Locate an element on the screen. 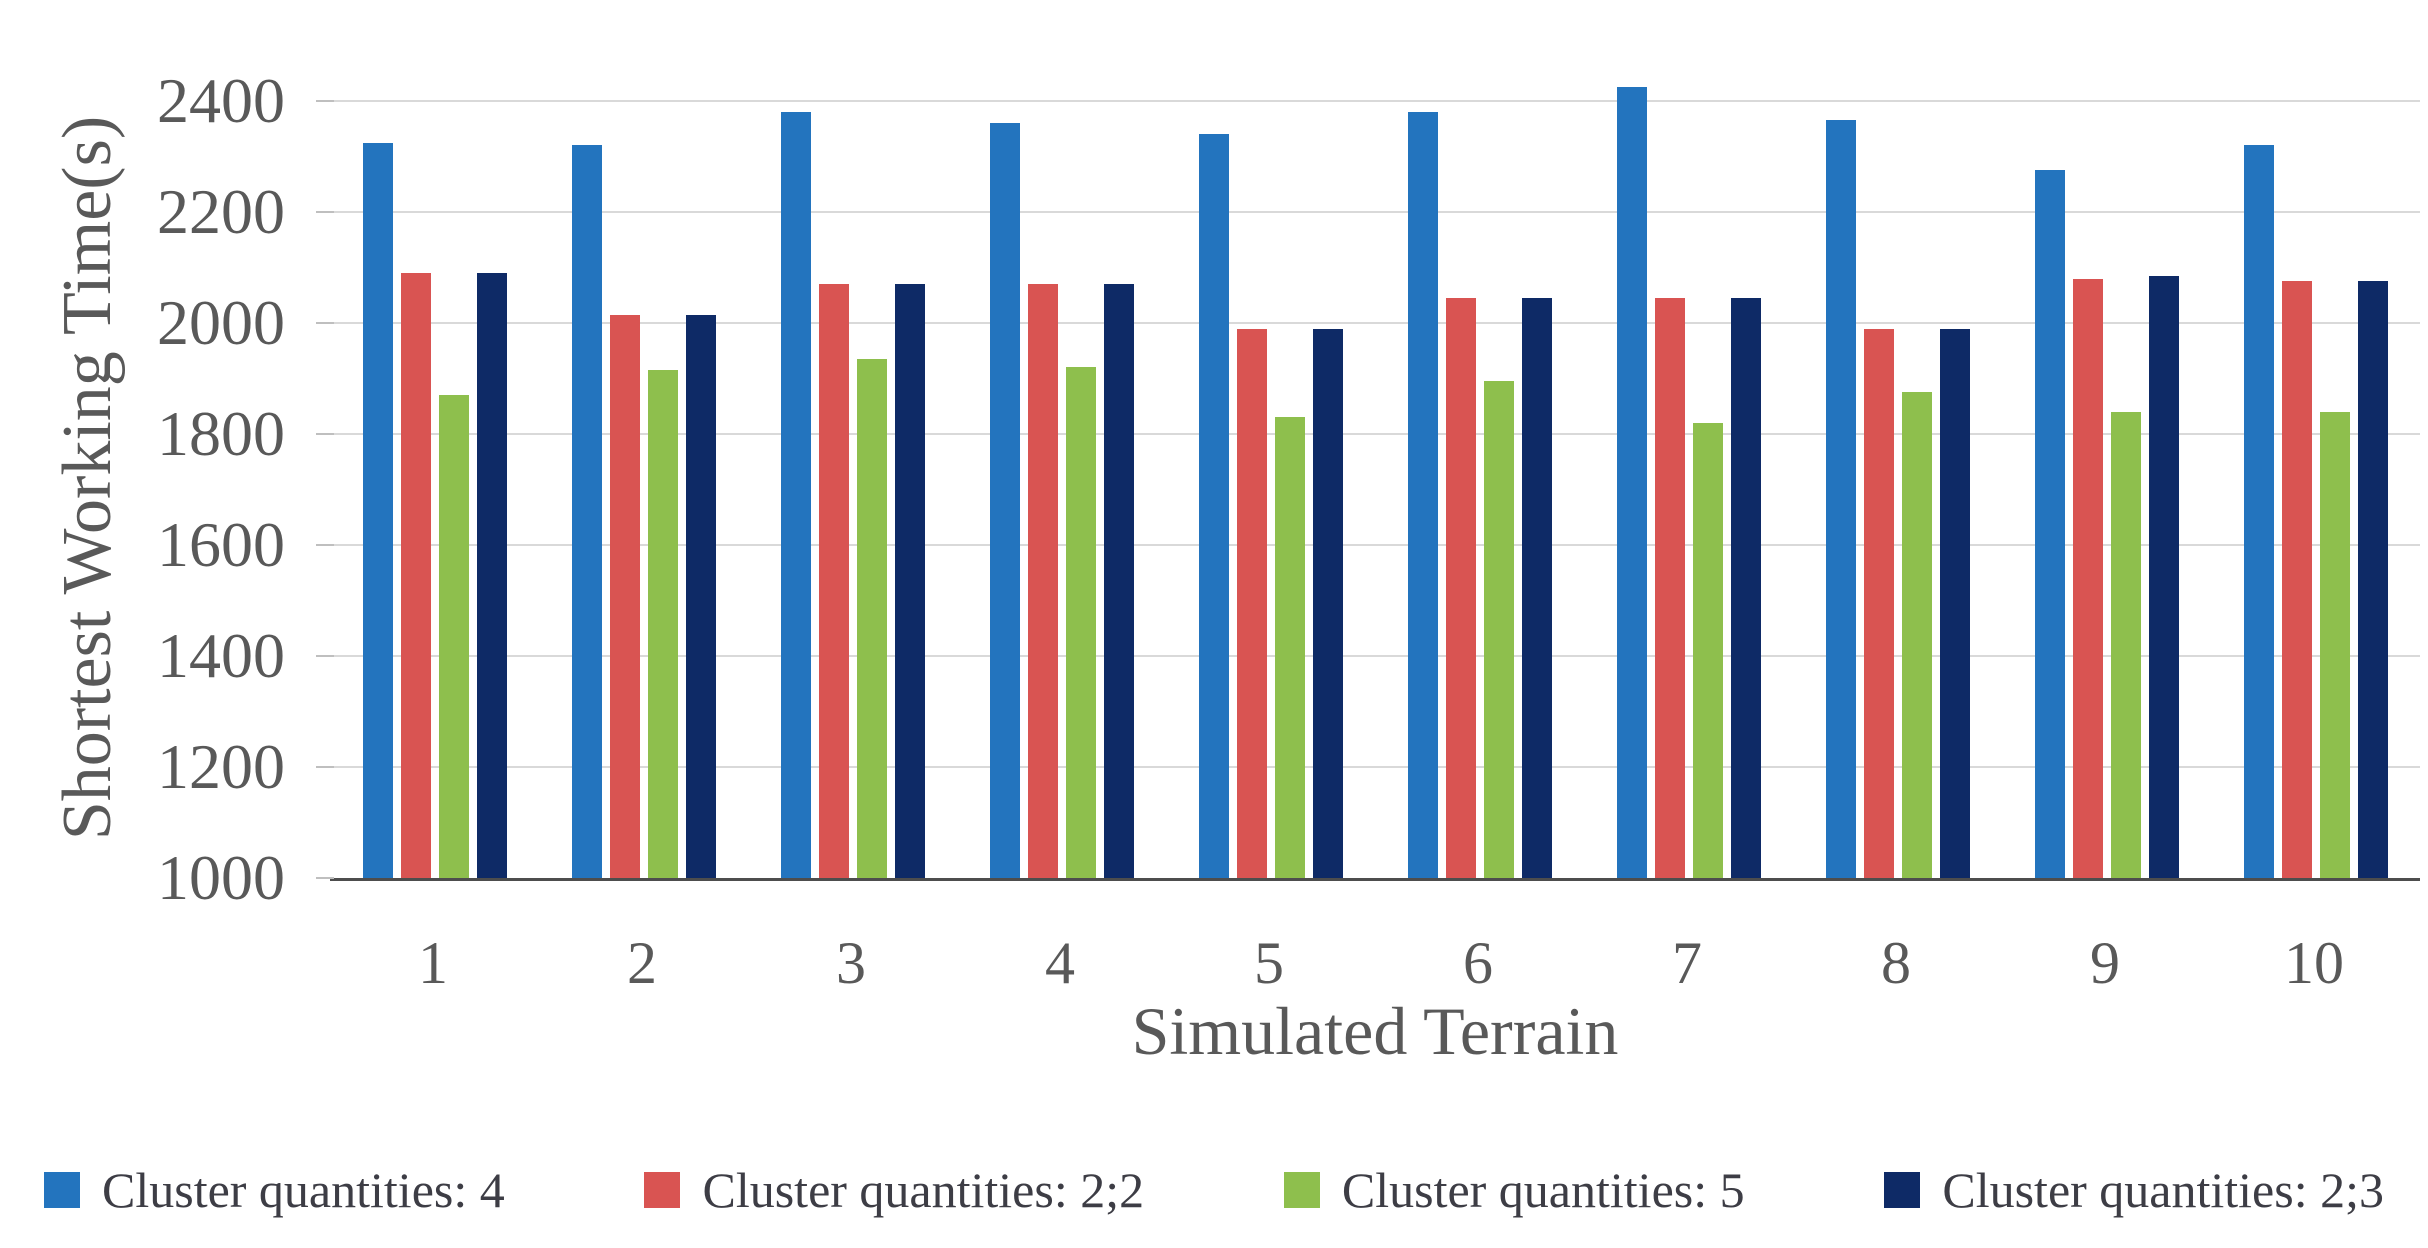  bar-series3-terrain4 is located at coordinates (1081, 622).